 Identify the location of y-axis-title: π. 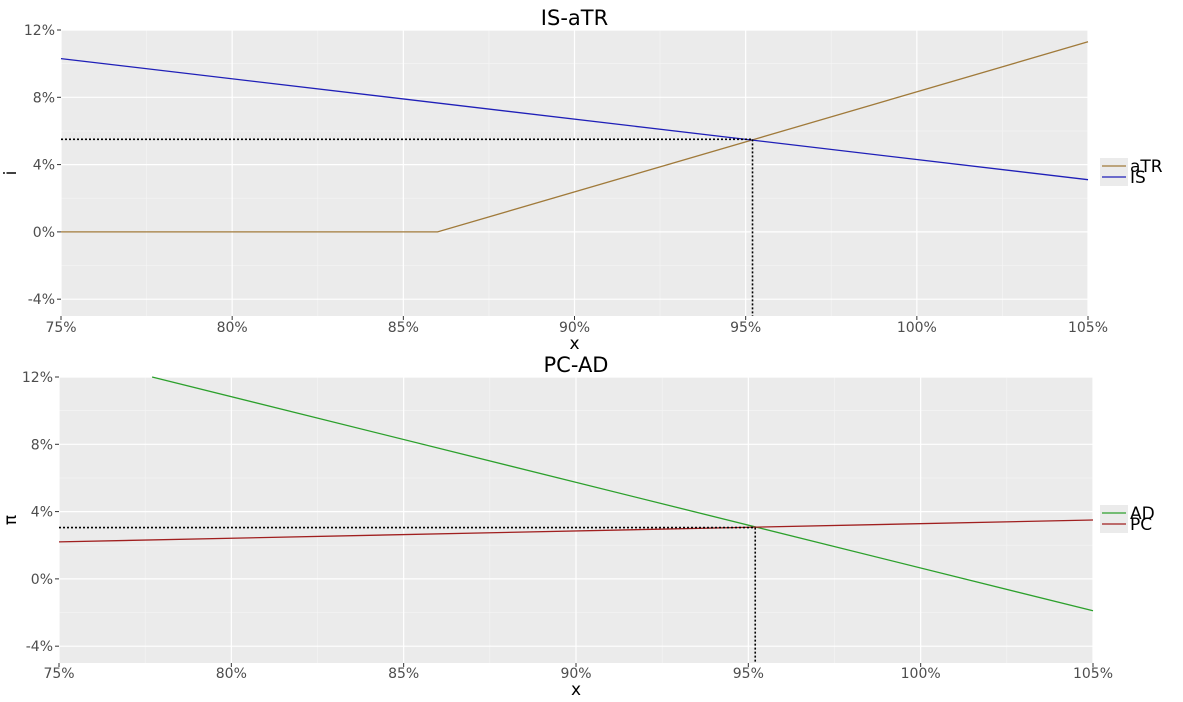
(11, 520).